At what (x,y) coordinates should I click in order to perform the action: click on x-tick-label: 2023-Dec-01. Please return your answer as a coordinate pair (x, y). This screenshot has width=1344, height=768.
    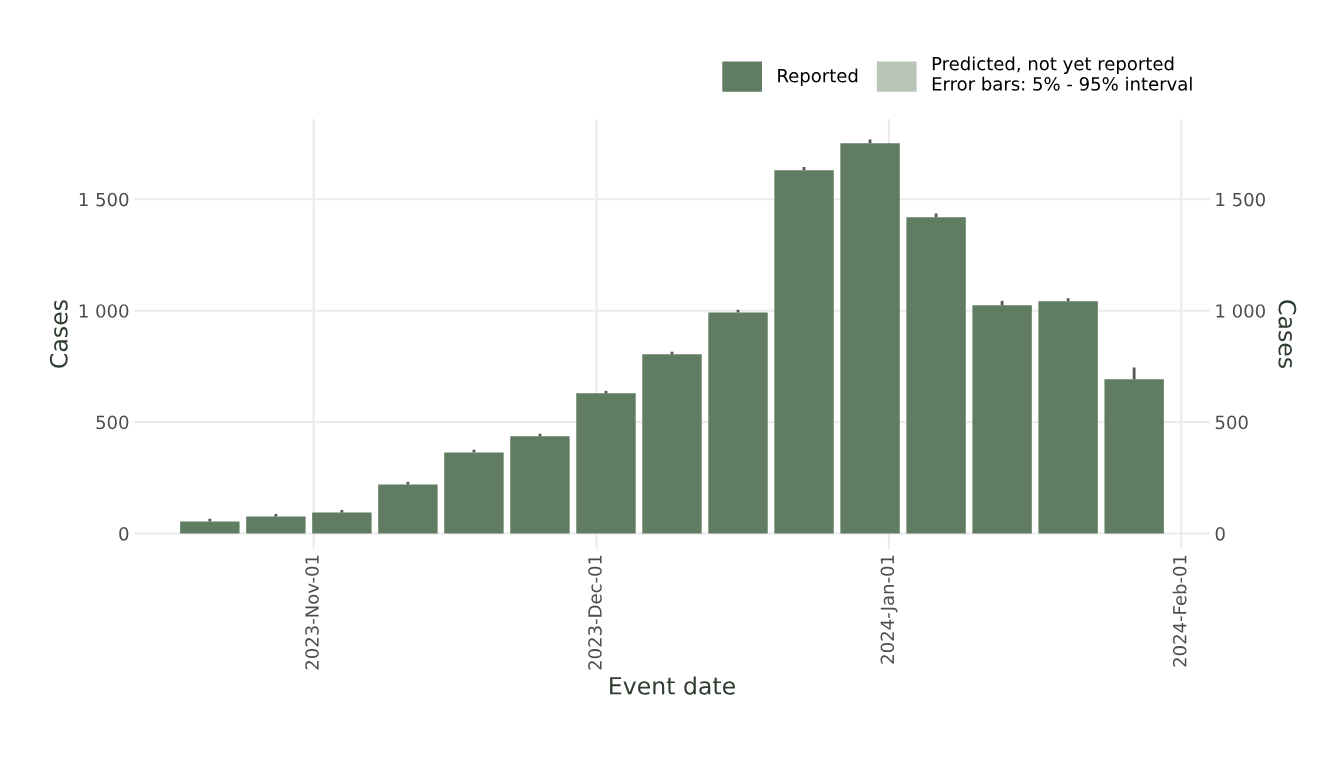
    Looking at the image, I should click on (595, 612).